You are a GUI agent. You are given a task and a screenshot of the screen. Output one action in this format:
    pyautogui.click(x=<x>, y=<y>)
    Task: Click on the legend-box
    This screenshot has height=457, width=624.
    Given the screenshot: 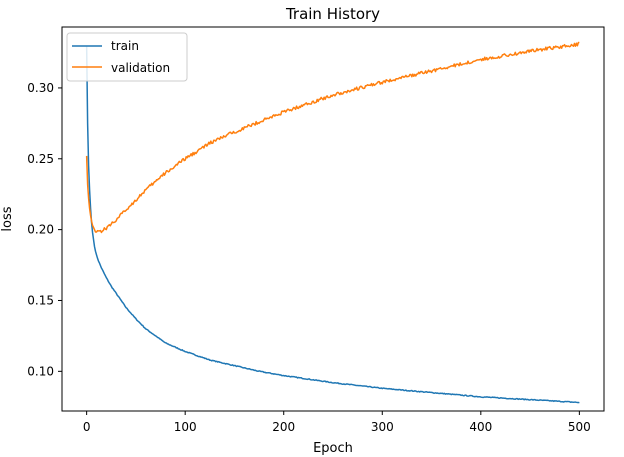 What is the action you would take?
    pyautogui.click(x=127, y=57)
    